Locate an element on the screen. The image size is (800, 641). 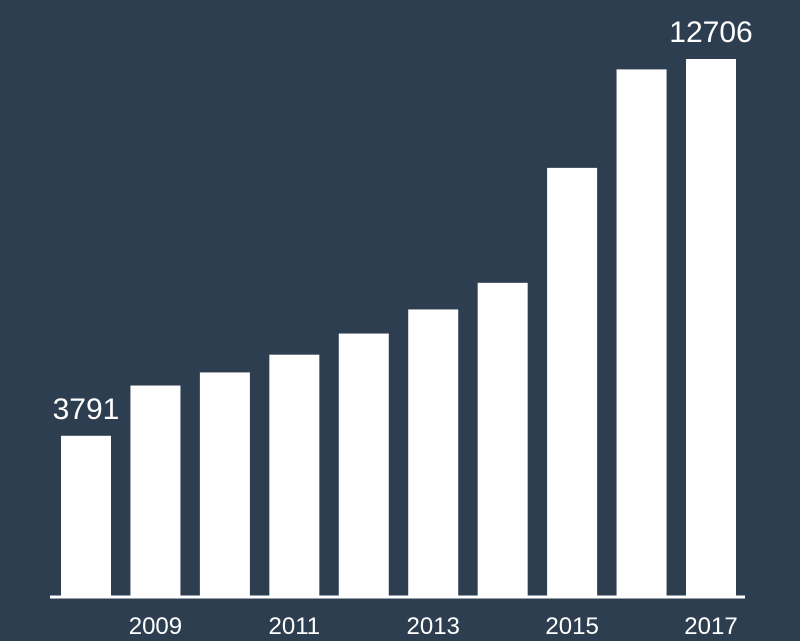
data-label: 3791 is located at coordinates (86, 409).